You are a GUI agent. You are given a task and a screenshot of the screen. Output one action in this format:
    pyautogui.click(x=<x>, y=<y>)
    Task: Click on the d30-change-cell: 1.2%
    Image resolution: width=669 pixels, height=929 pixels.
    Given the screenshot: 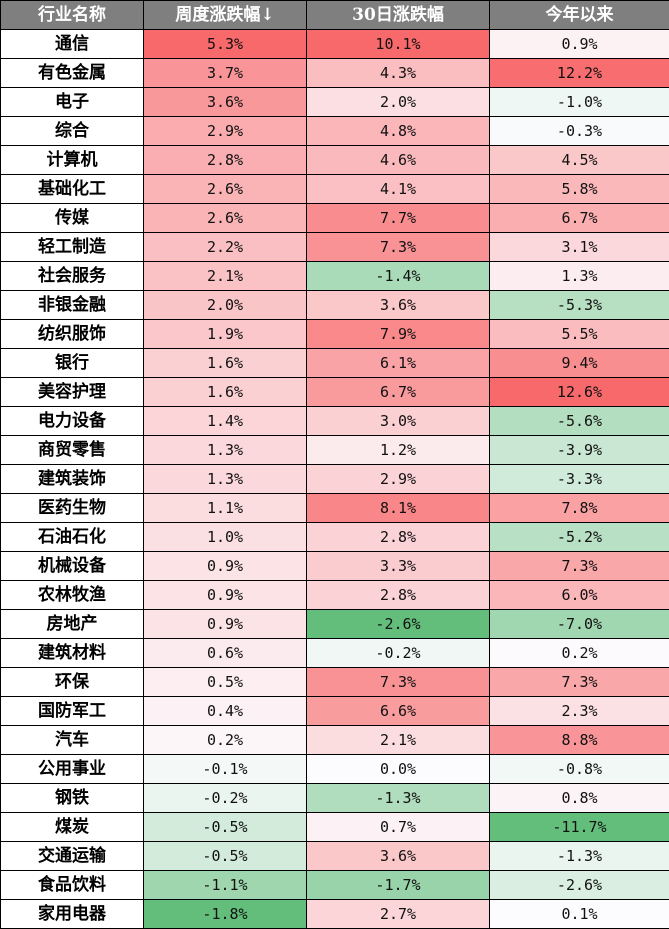 What is the action you would take?
    pyautogui.click(x=398, y=450)
    